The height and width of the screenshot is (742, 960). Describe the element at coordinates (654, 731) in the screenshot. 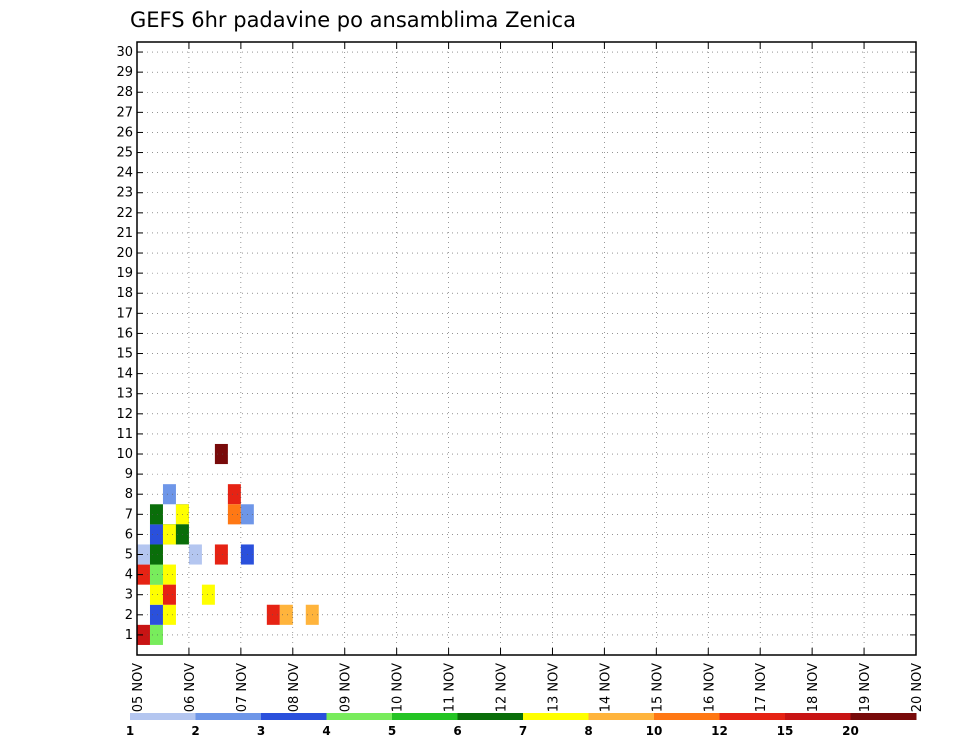

I see `colorbar-label: 10` at that location.